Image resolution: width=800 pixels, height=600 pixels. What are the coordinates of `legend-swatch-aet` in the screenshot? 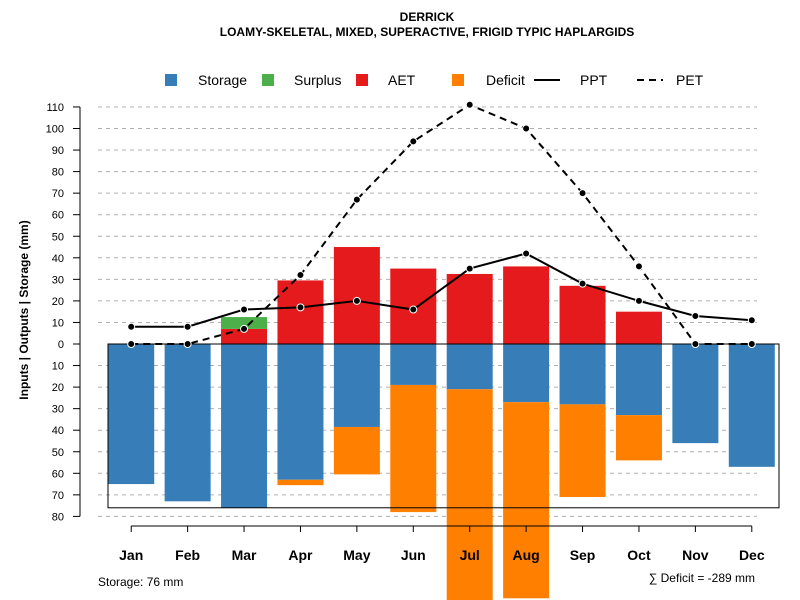 It's located at (362, 80).